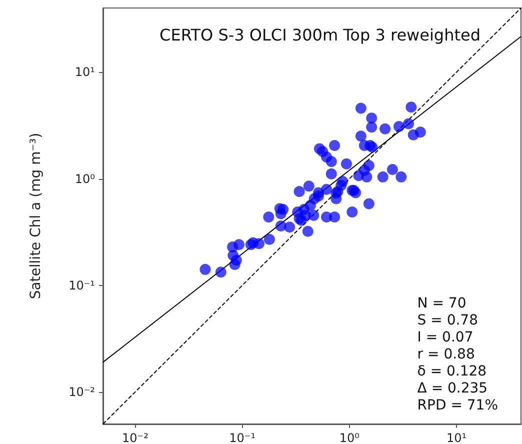 Image resolution: width=522 pixels, height=444 pixels. Describe the element at coordinates (82, 285) in the screenshot. I see `y-tick-label: 10⁻¹` at that location.